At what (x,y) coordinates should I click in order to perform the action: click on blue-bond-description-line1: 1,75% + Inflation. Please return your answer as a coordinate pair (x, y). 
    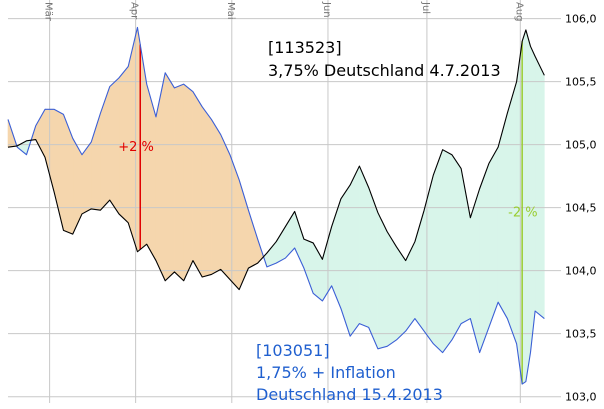
    Looking at the image, I should click on (326, 372).